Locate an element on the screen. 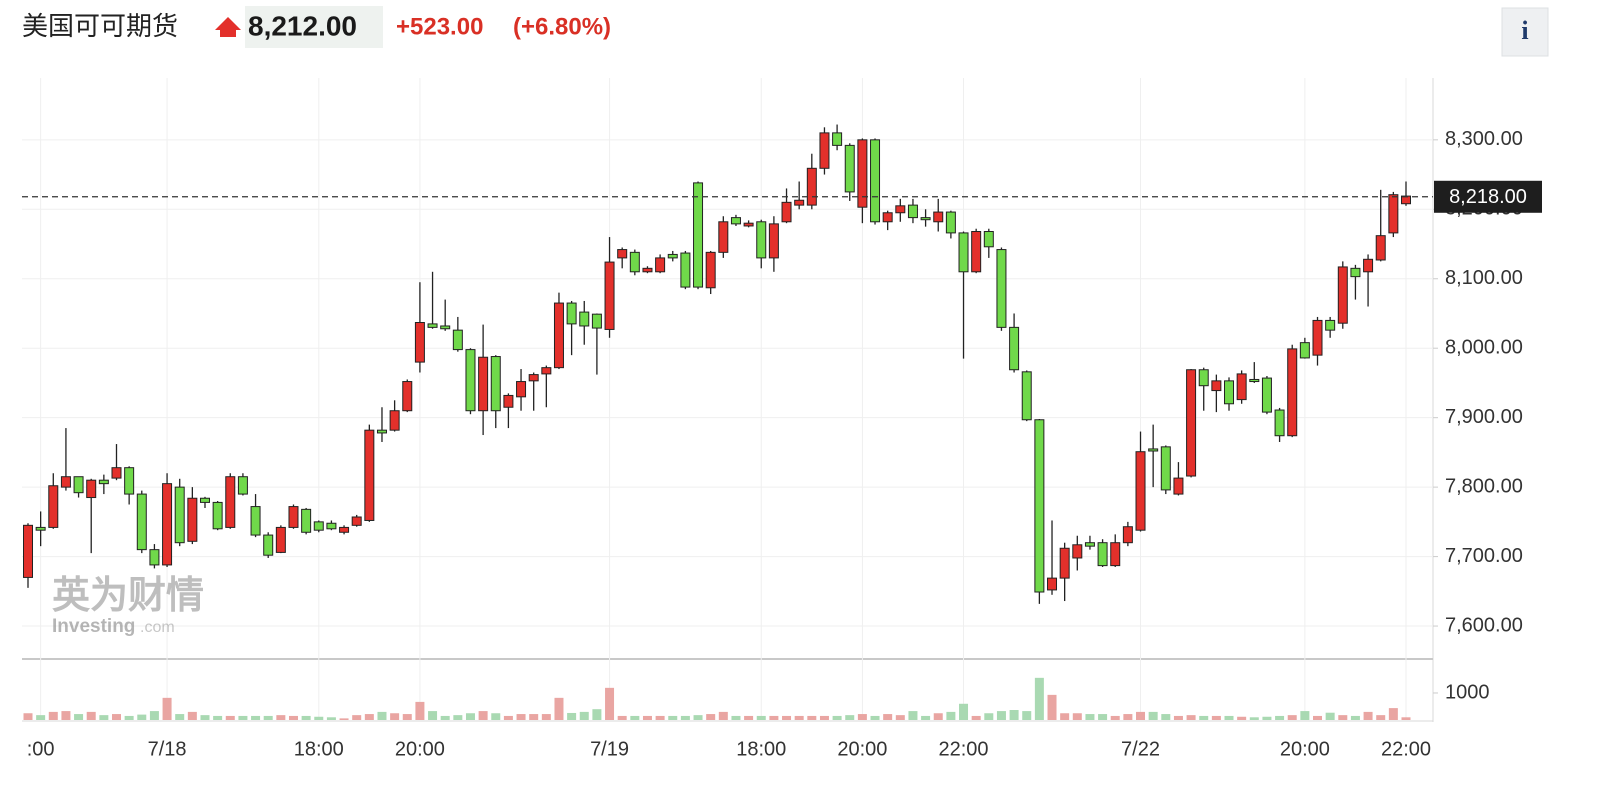  y-tick-label: 8,000.00 is located at coordinates (1484, 347).